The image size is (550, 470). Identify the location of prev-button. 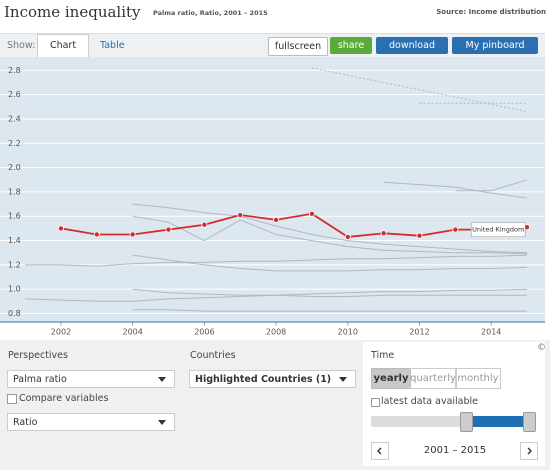
(380, 451).